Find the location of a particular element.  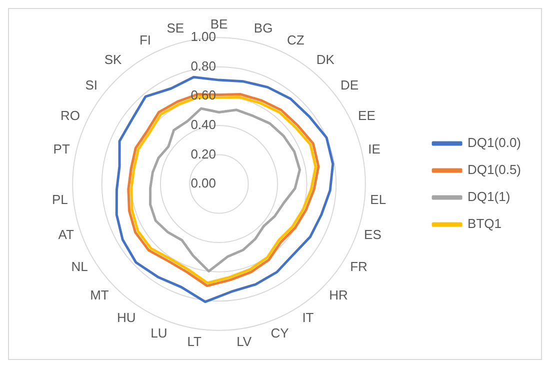

y-tick-label: 0.00 is located at coordinates (203, 183).